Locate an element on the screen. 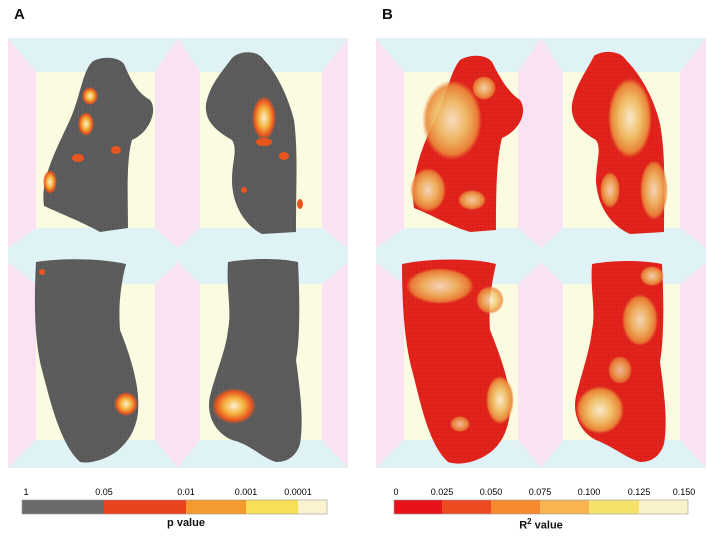 This screenshot has height=540, width=709. r2-title-sup: 2 is located at coordinates (529, 521).